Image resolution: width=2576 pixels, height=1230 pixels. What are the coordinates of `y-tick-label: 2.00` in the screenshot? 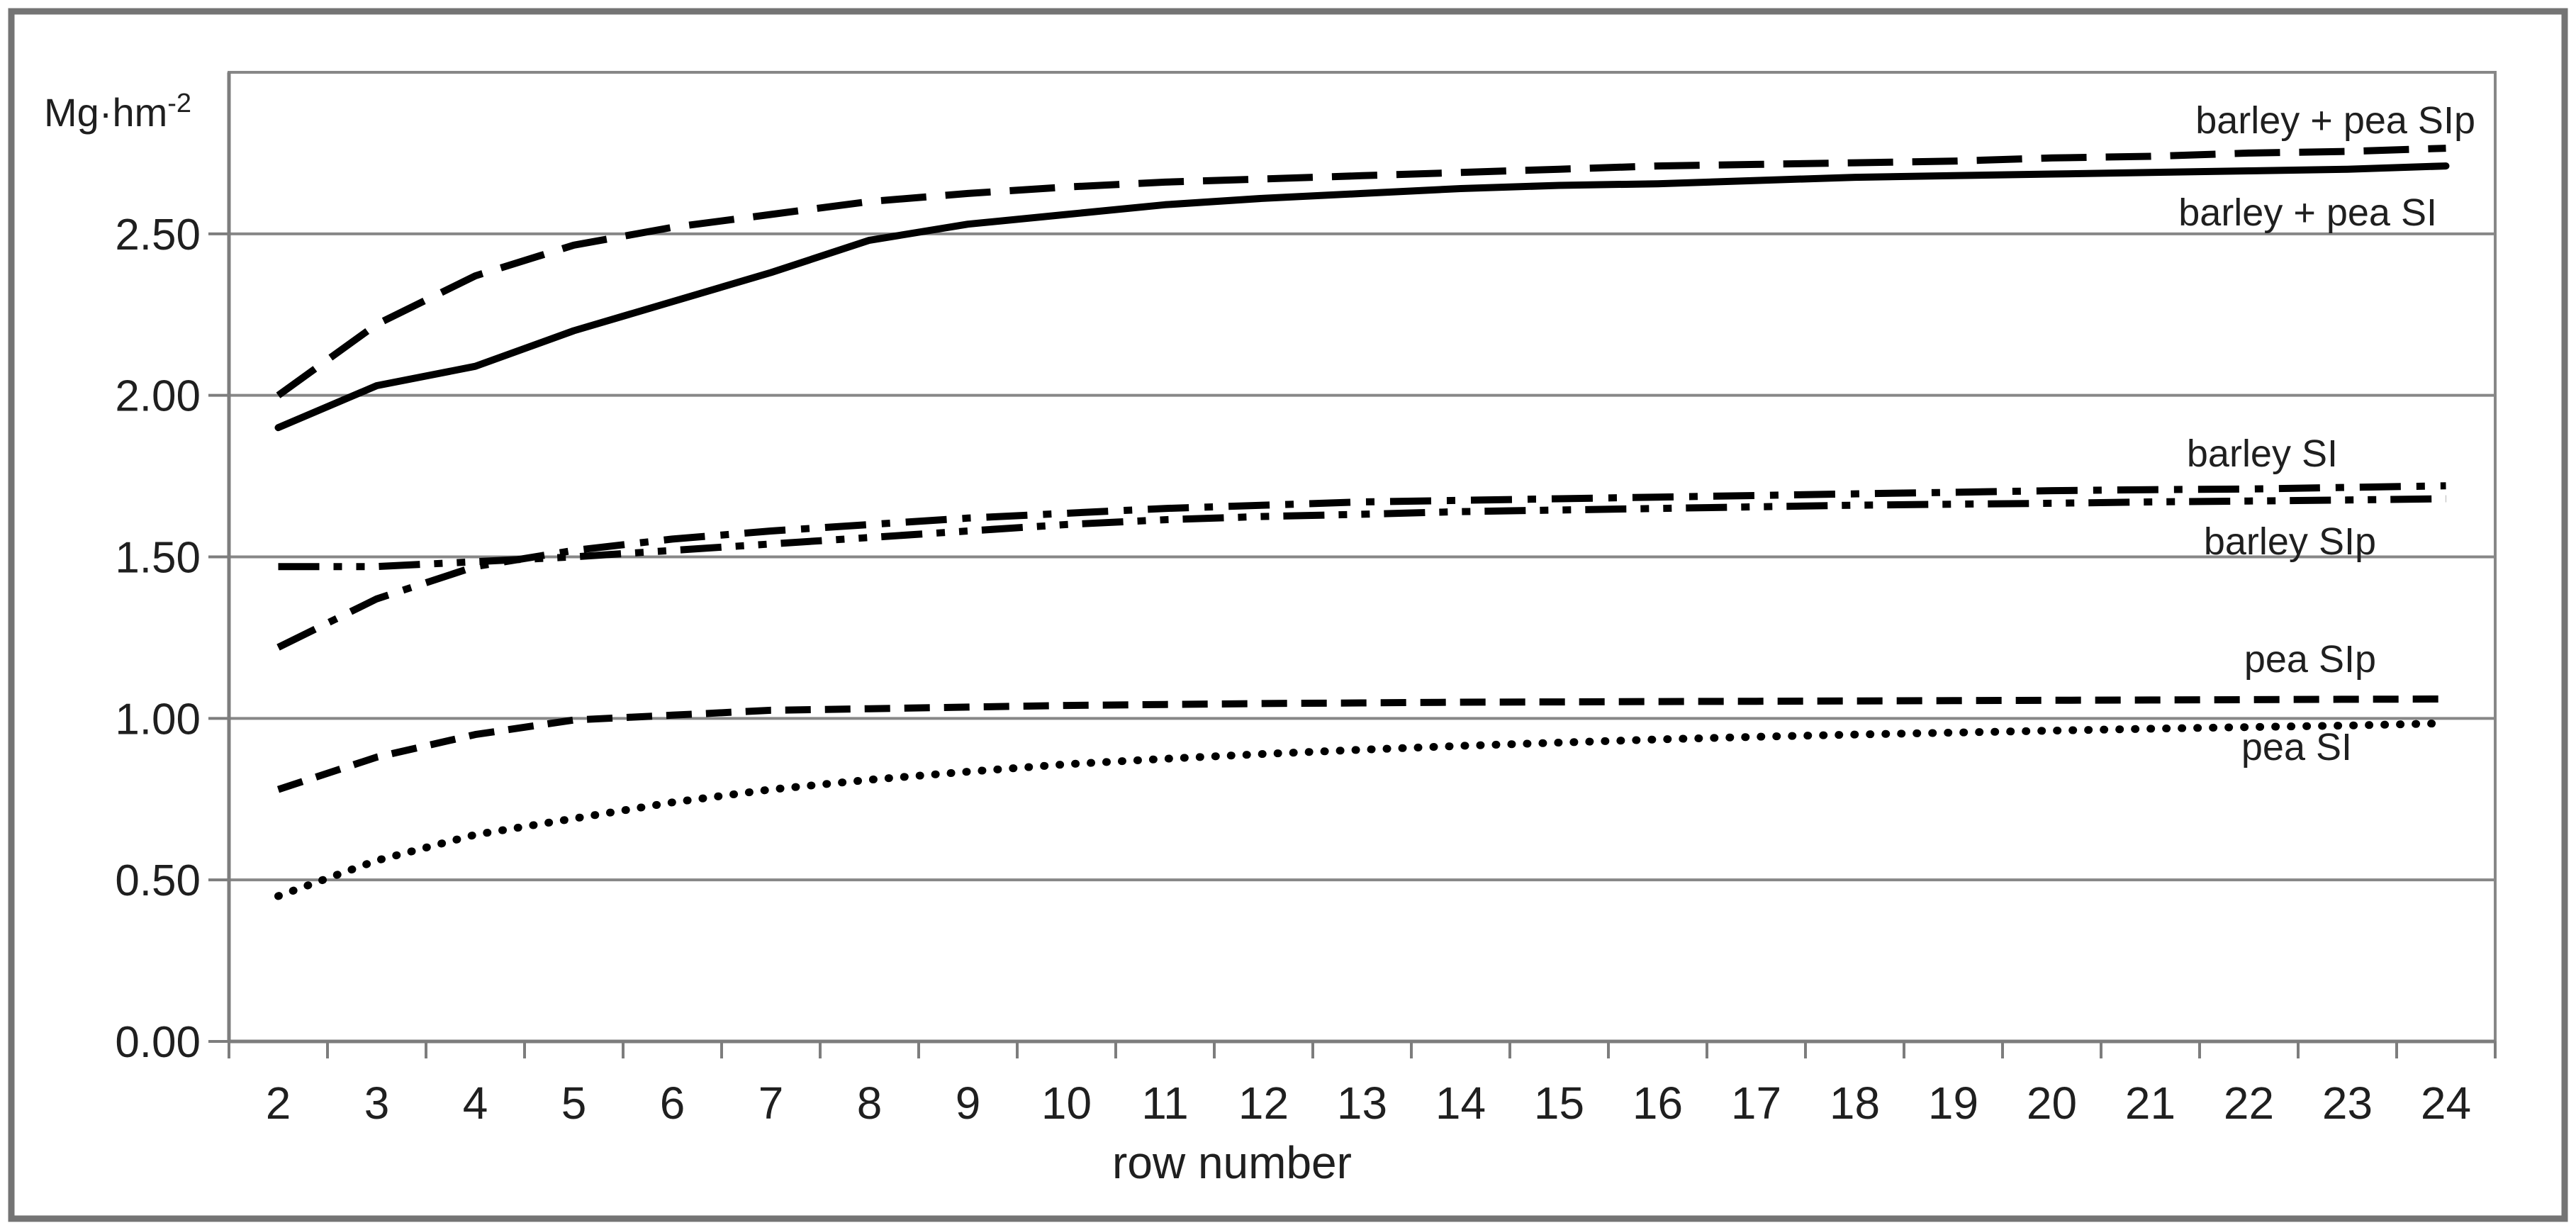 It's located at (158, 397).